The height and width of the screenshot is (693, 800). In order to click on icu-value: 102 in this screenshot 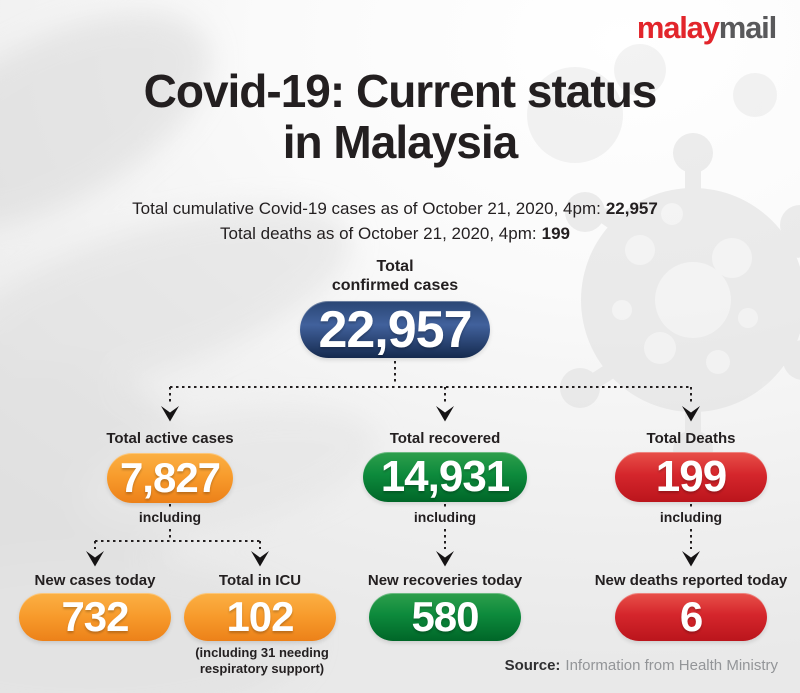, I will do `click(260, 616)`.